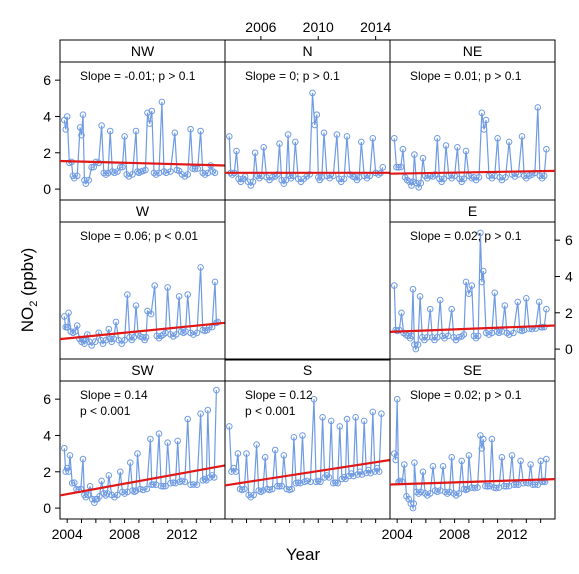  Describe the element at coordinates (472, 211) in the screenshot. I see `panel-title: E` at that location.